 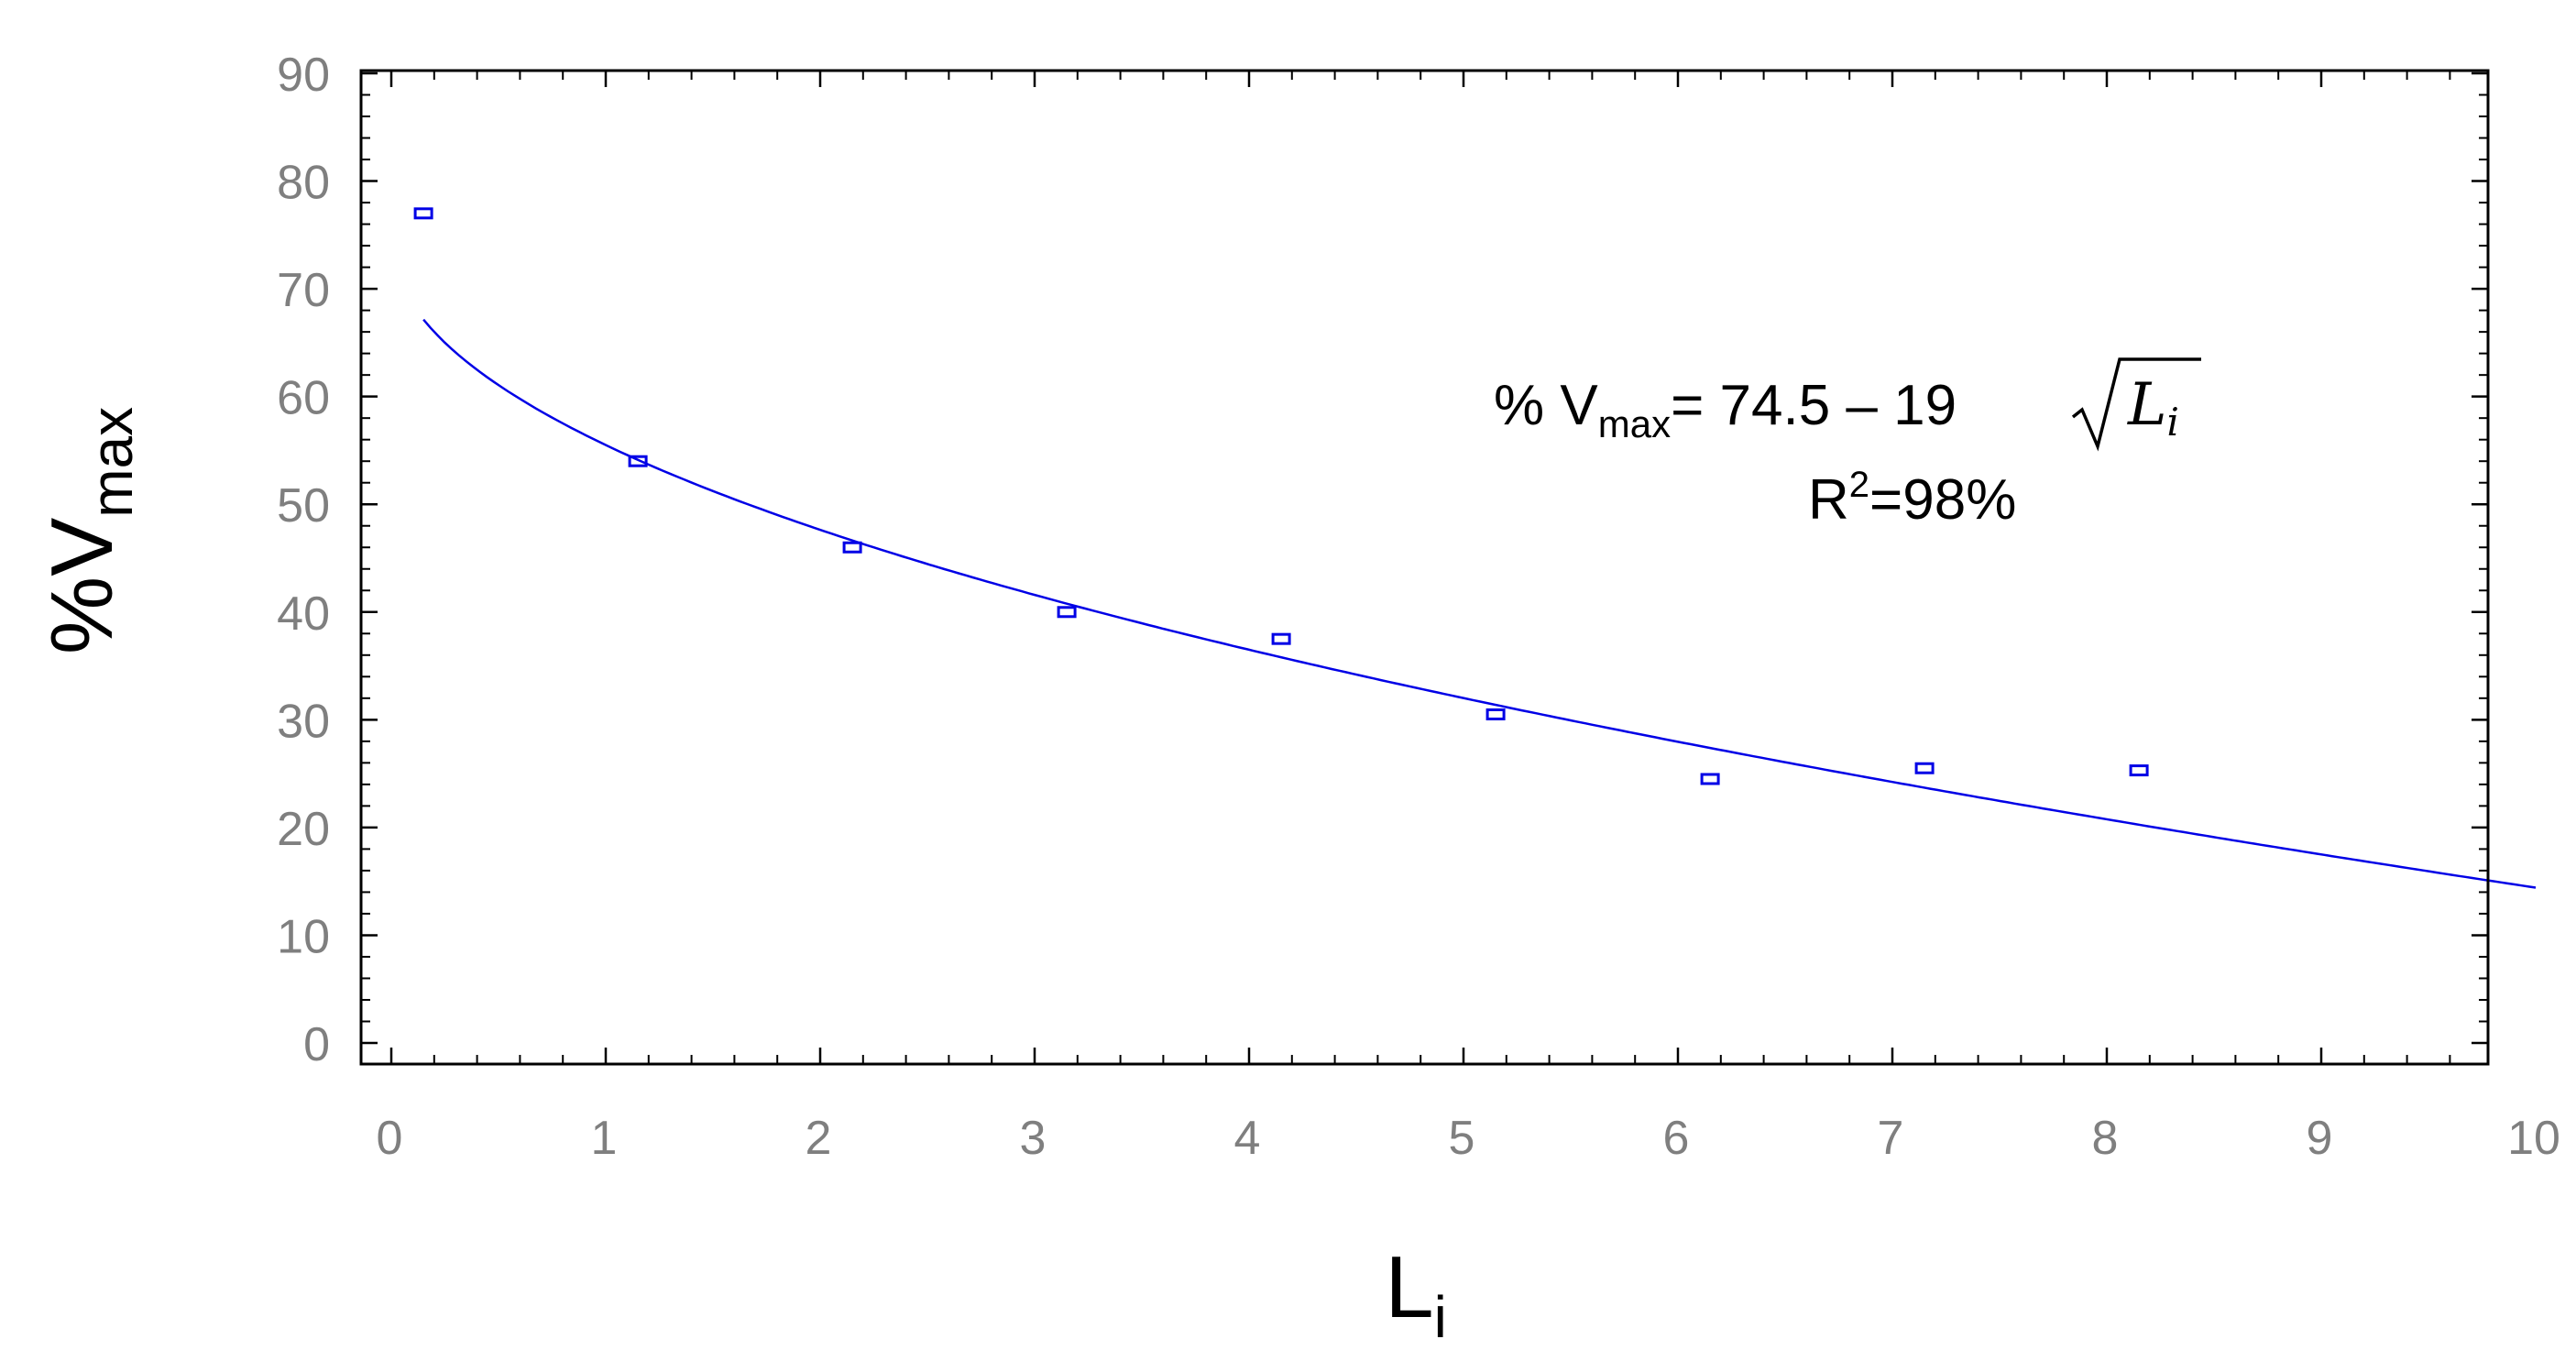 I want to click on x-tick-label: 3, so click(x=1033, y=1138).